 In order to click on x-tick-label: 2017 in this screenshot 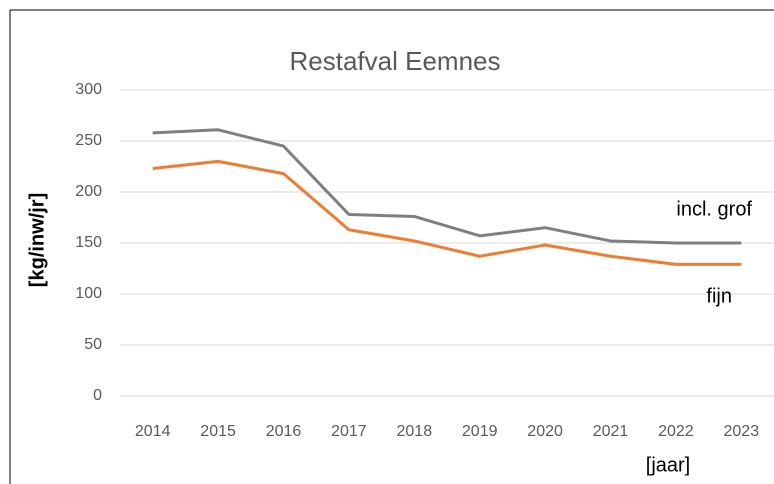, I will do `click(349, 431)`.